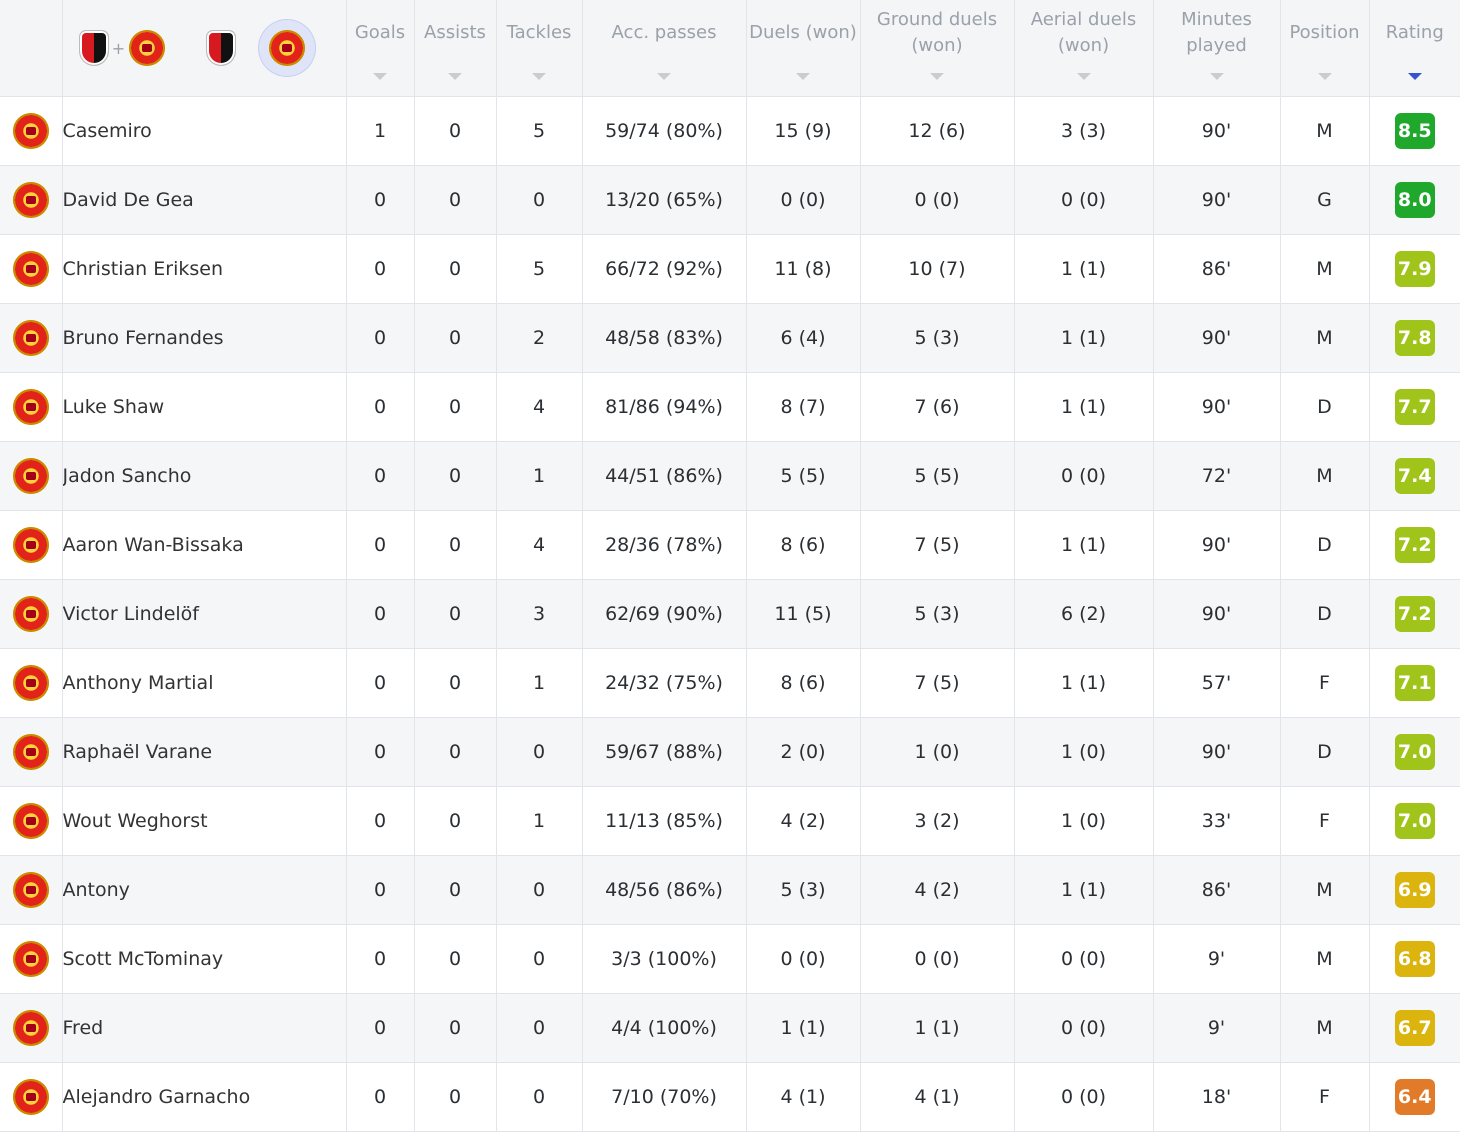 The image size is (1460, 1132). I want to click on filter-both-teams-button: +, so click(123, 48).